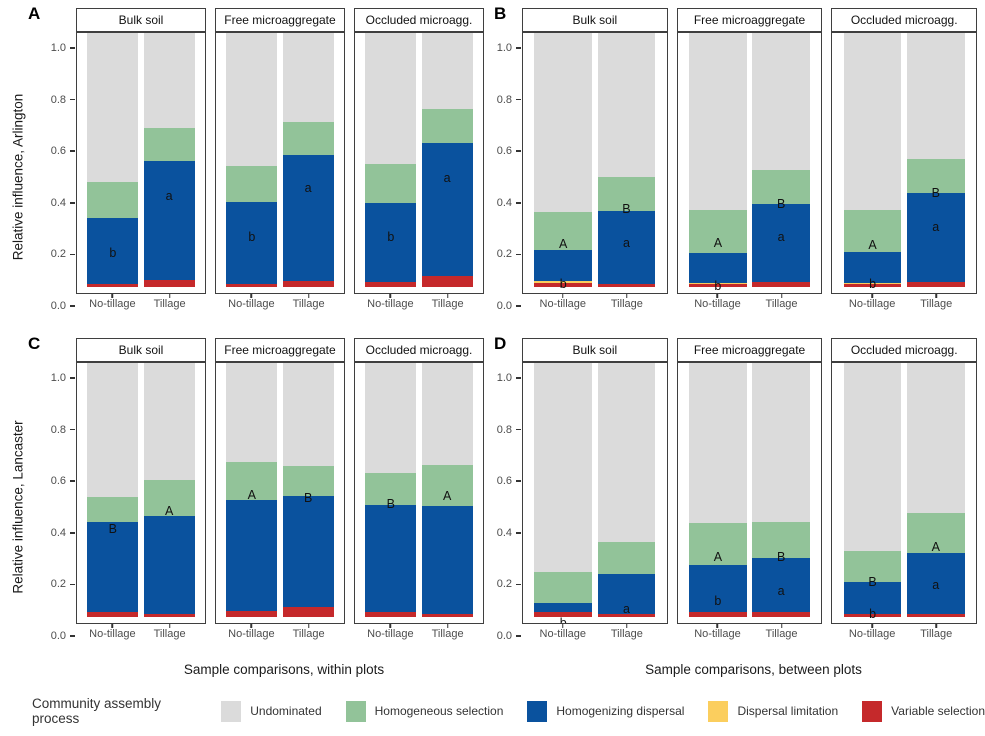 This screenshot has width=985, height=736. I want to click on y-tick-label: 0.4, so click(58, 202).